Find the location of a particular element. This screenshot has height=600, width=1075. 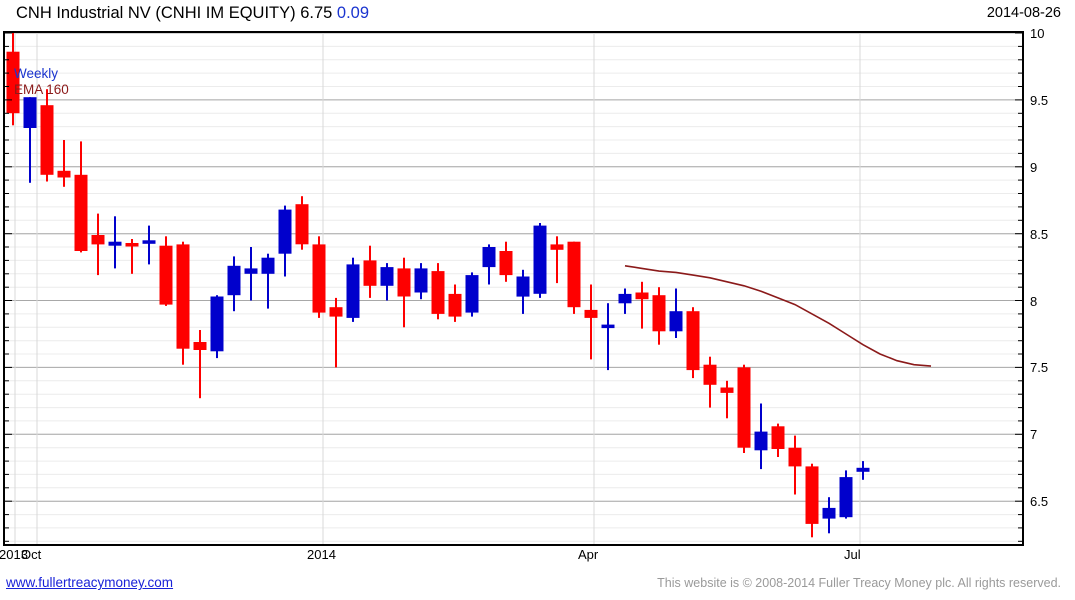

x-axis-tick-label: 2013 is located at coordinates (14, 554).